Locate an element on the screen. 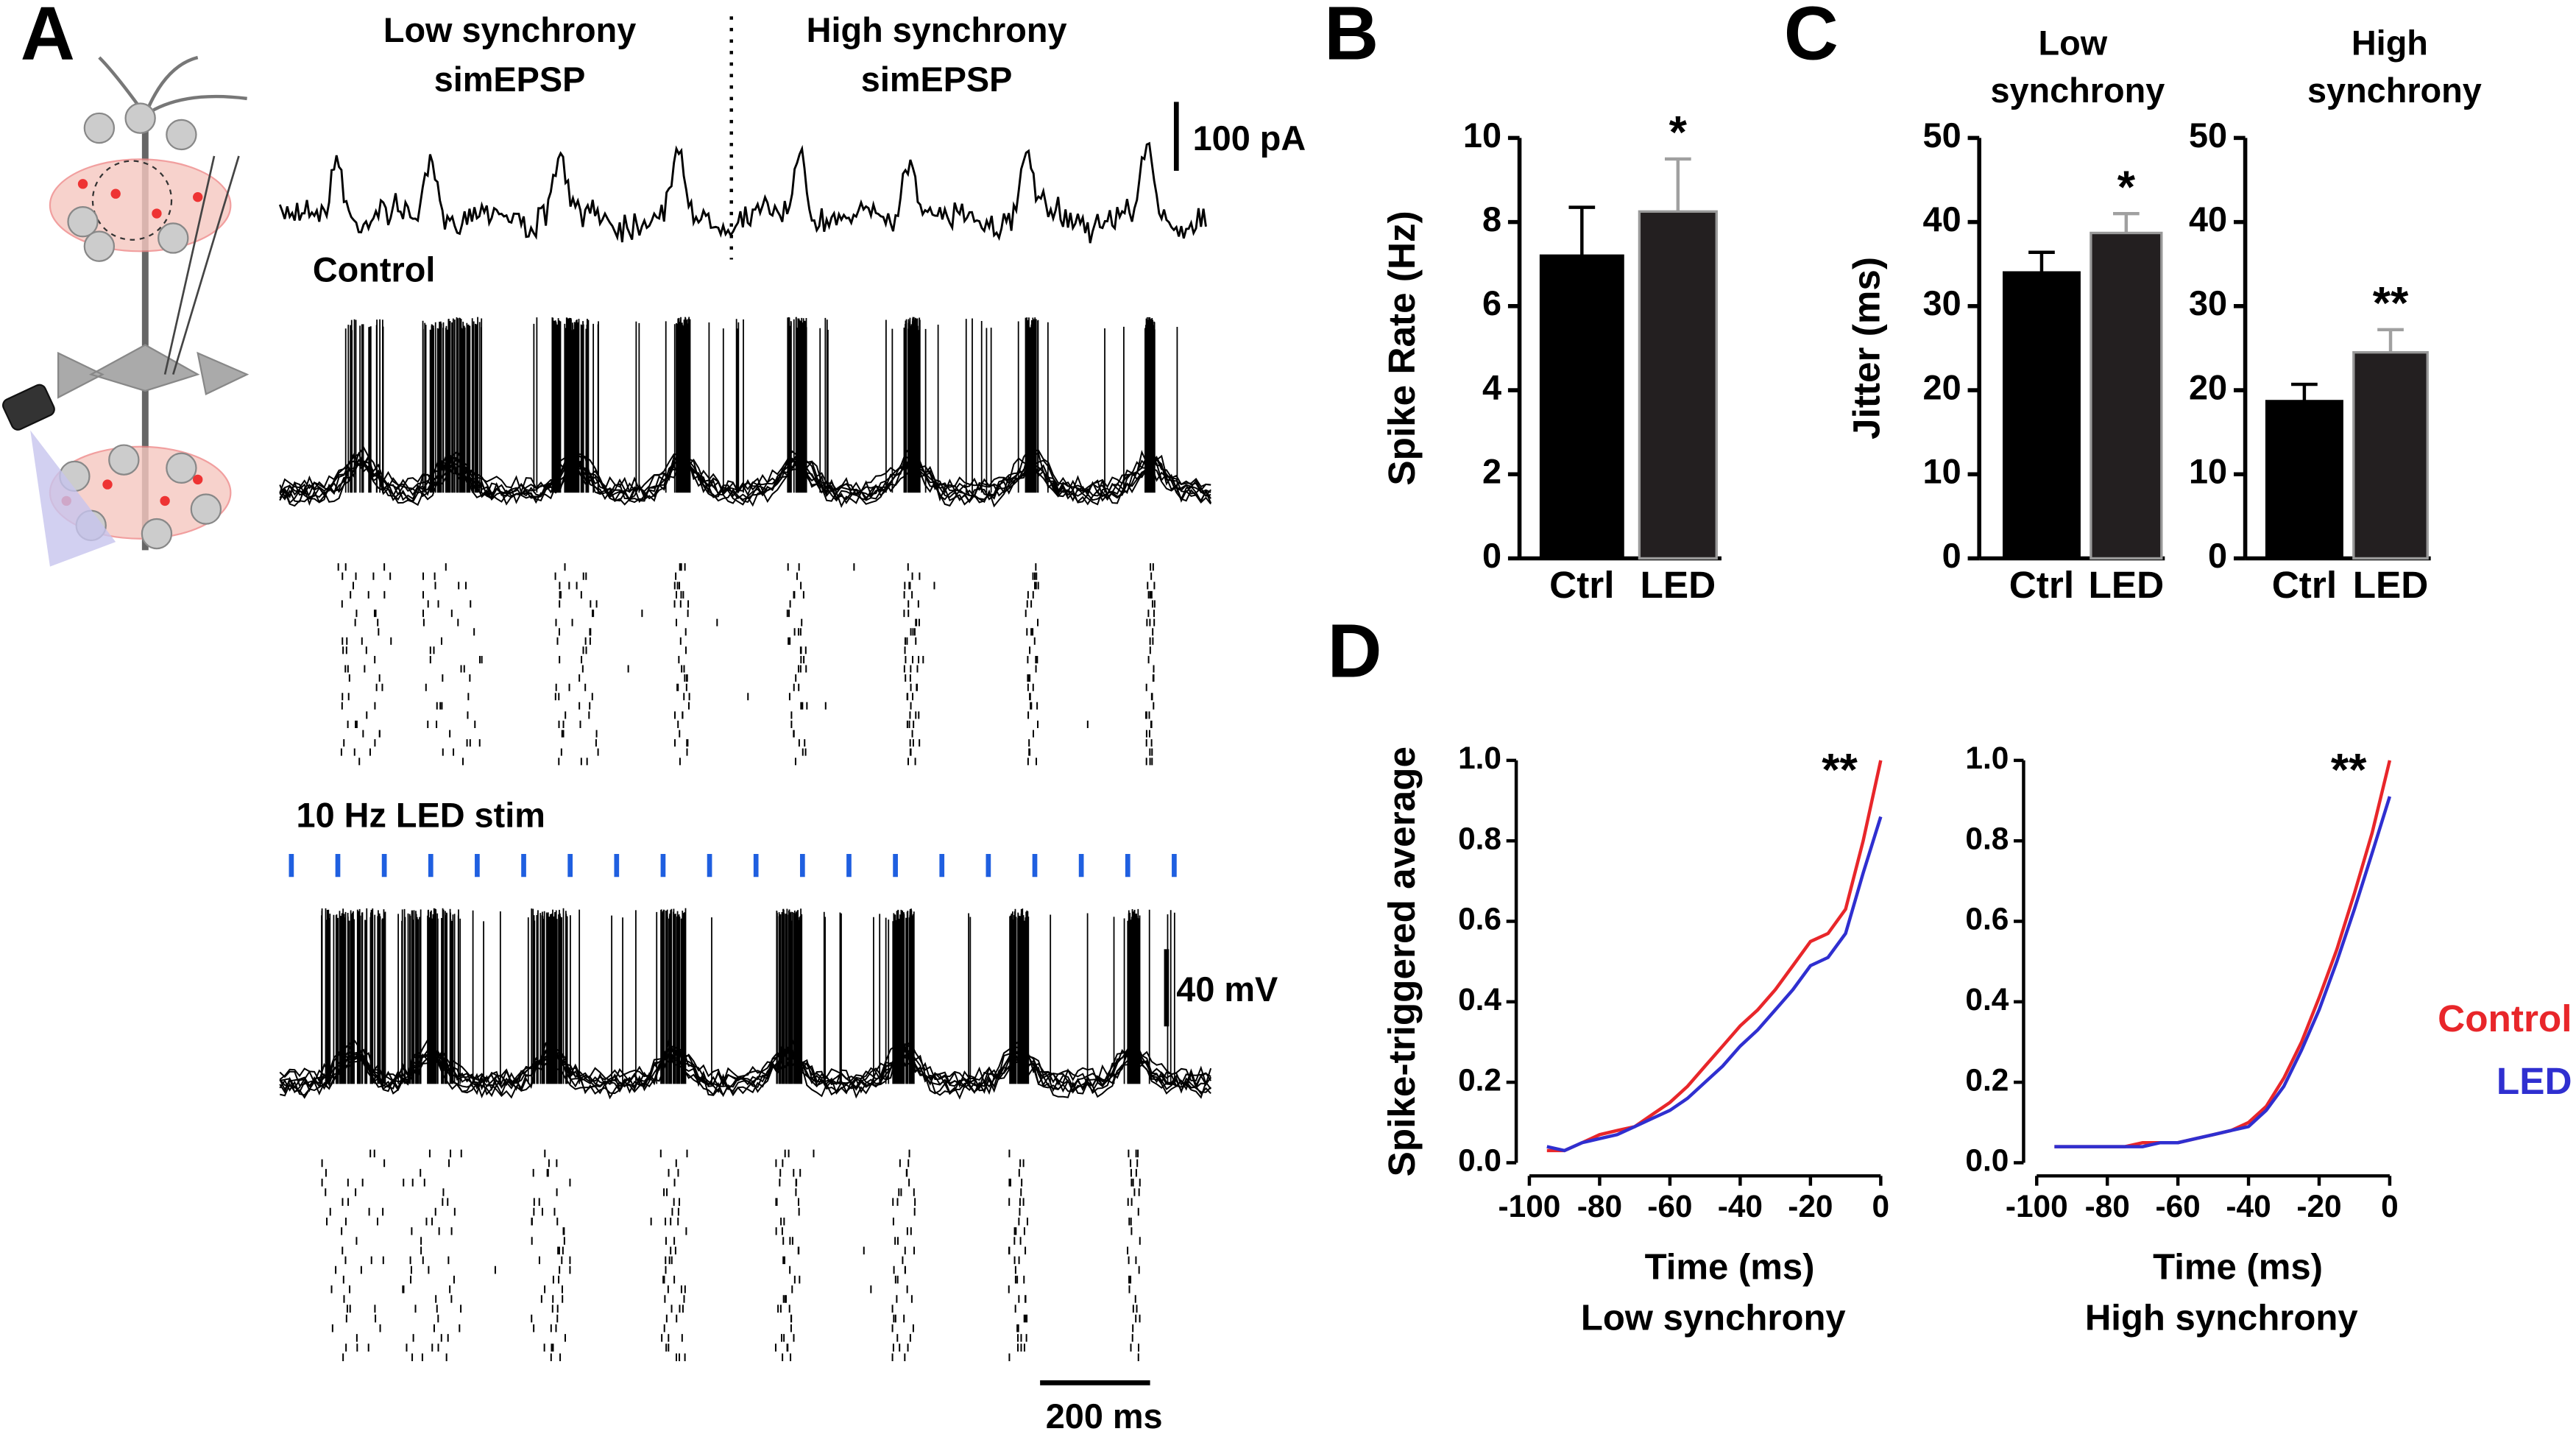 The height and width of the screenshot is (1437, 2576). condition-label: Low synchrony is located at coordinates (509, 30).